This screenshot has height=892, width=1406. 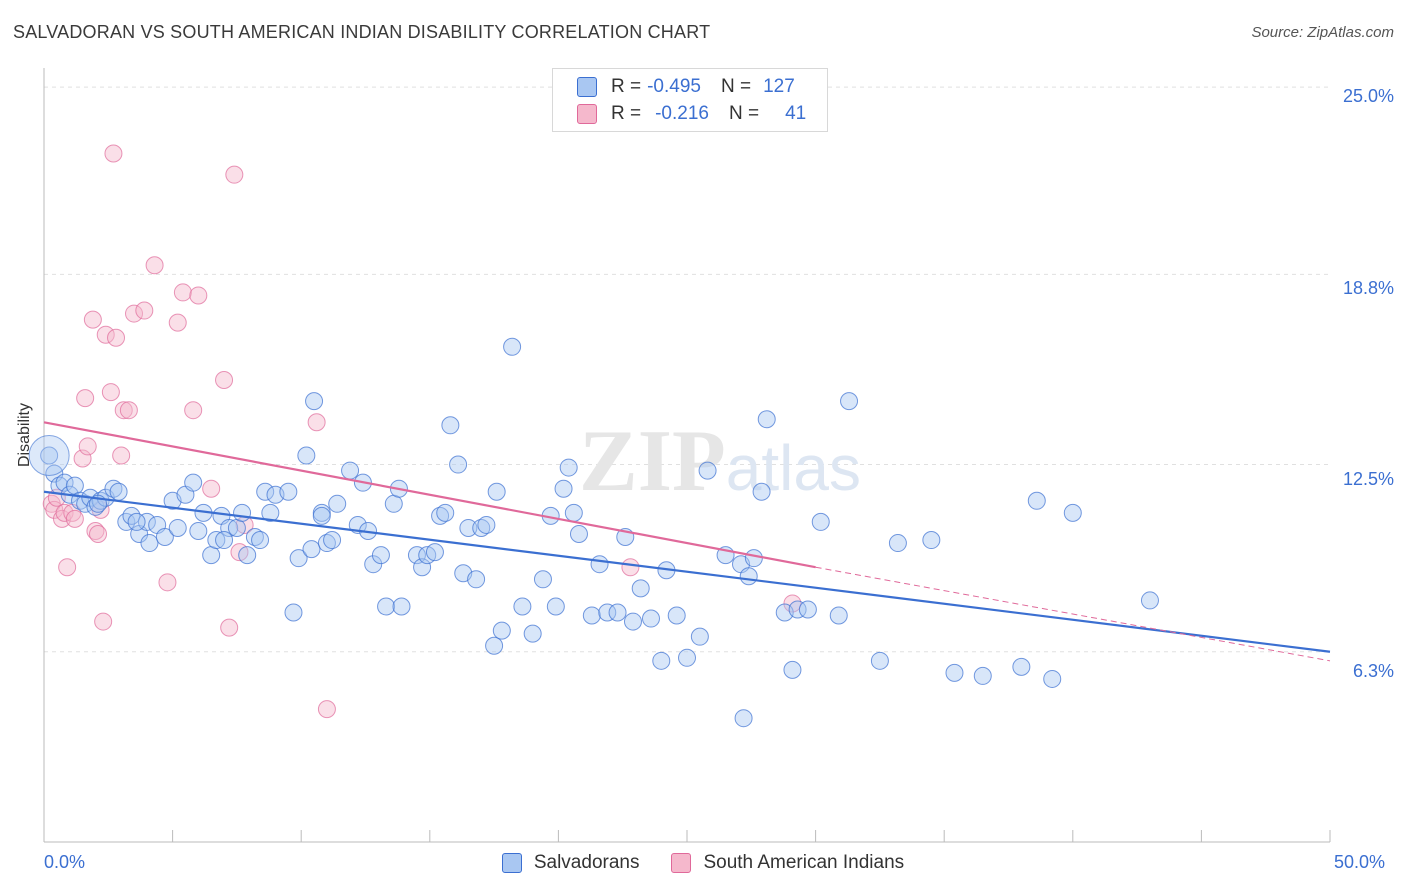 I want to click on y-tick-label: 18.8%, so click(x=1368, y=288).